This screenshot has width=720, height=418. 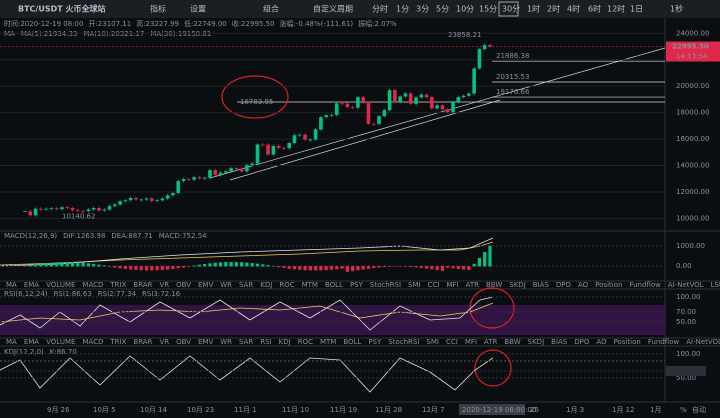 I want to click on period: 4时, so click(x=573, y=9).